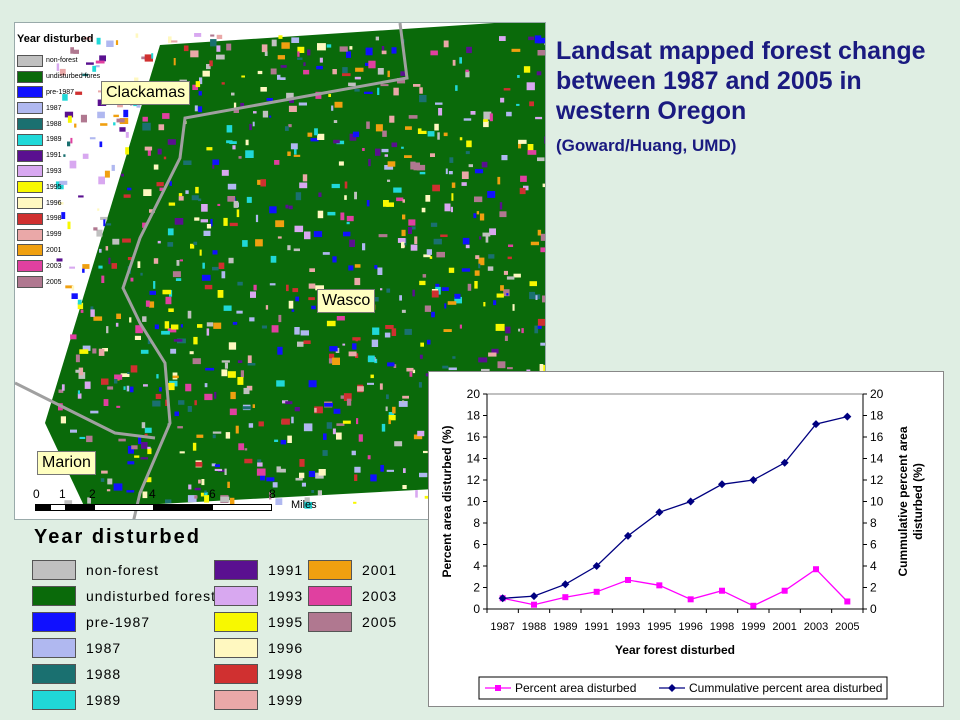 Image resolution: width=960 pixels, height=720 pixels. Describe the element at coordinates (565, 627) in the screenshot. I see `x-tick-label: 1989` at that location.